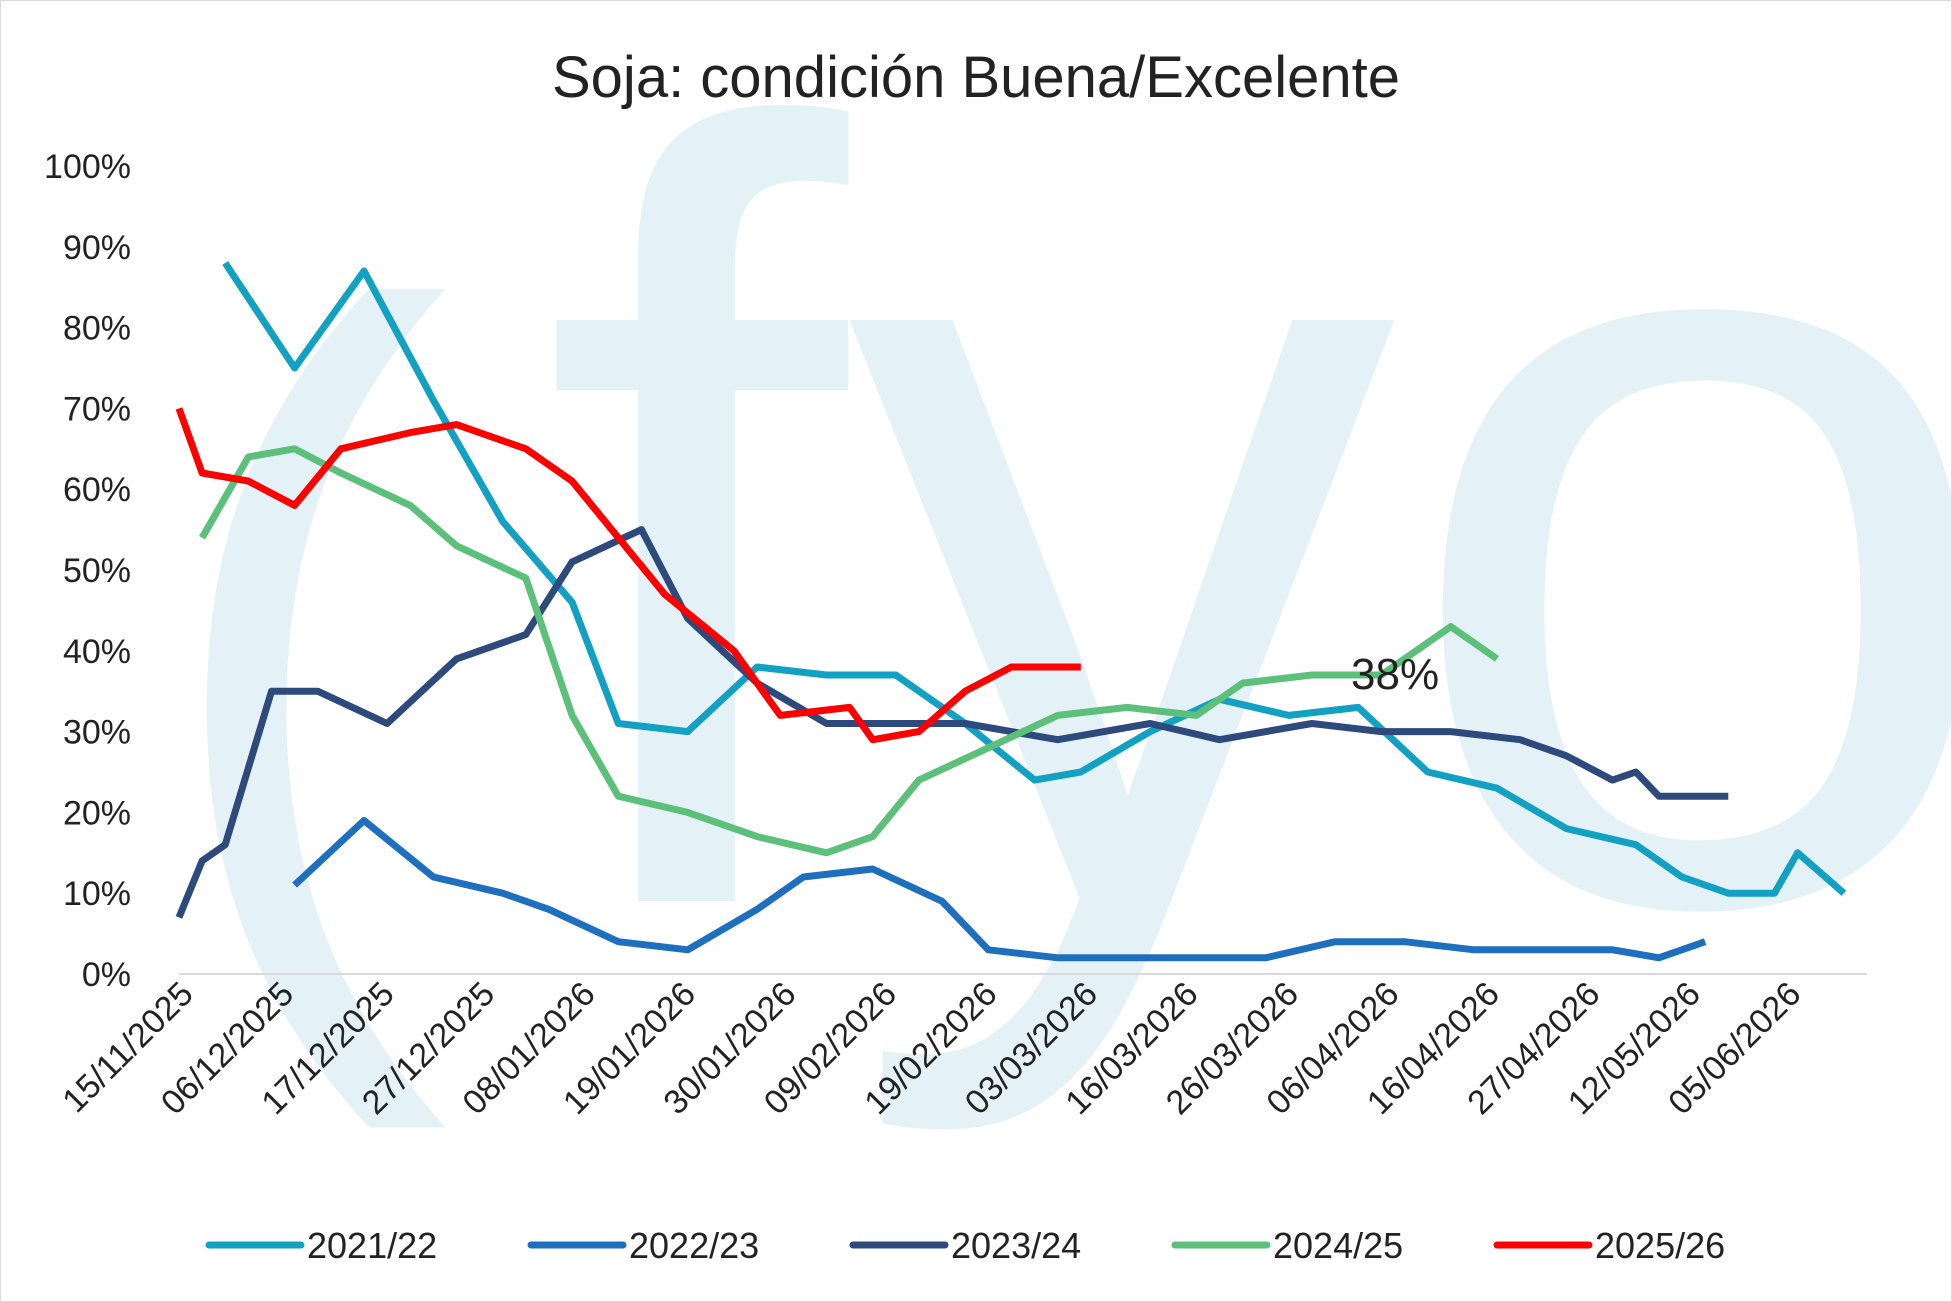 The image size is (1952, 1302). What do you see at coordinates (97, 733) in the screenshot?
I see `y-tick-label: 30%` at bounding box center [97, 733].